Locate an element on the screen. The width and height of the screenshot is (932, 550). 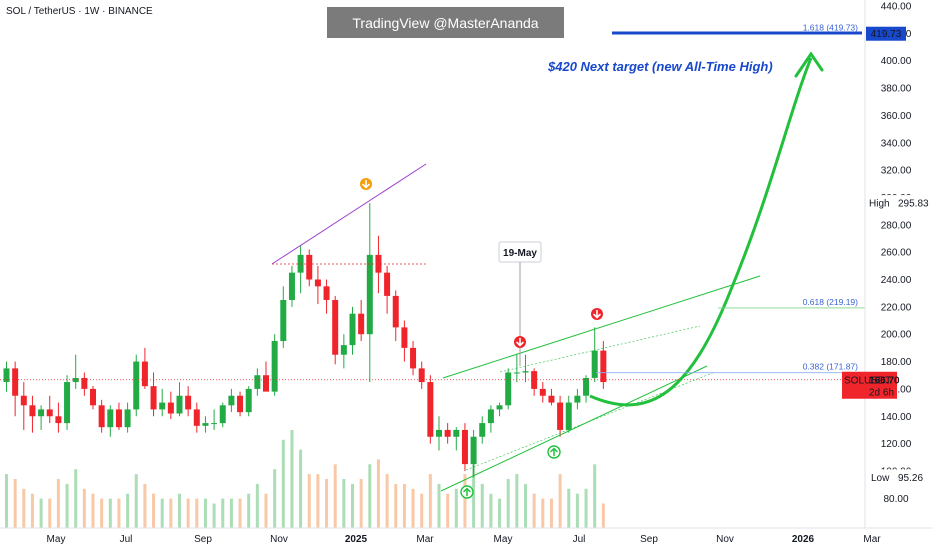
symbol-header: SOL / TetherUS · 1W · BINANCE is located at coordinates (79, 11).